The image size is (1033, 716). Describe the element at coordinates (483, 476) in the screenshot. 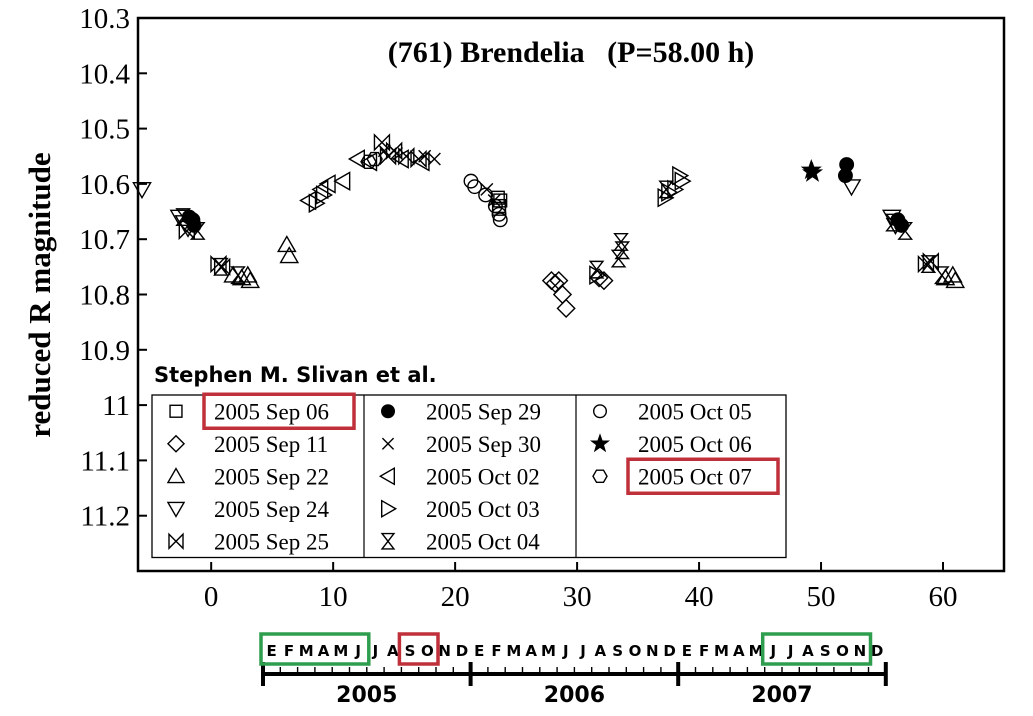

I see `legend-label: 2005 Oct 02` at that location.